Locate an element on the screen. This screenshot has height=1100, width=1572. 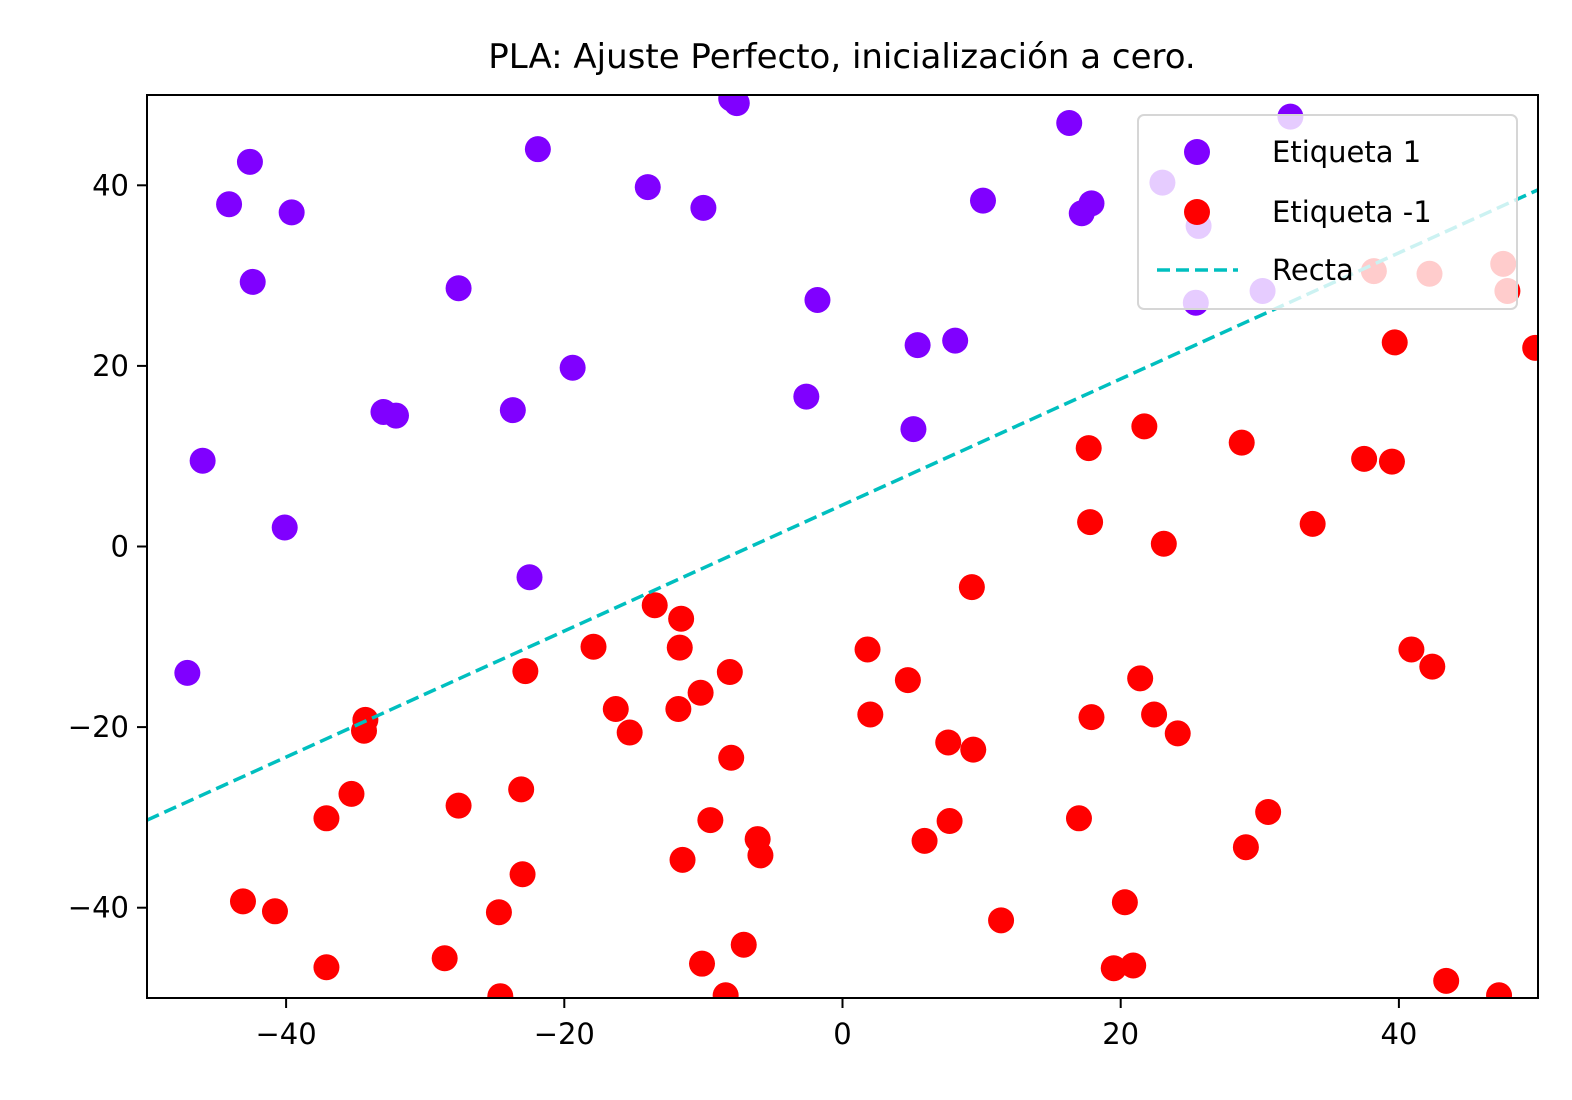
legend-label: Etiqueta 1 is located at coordinates (1346, 152).